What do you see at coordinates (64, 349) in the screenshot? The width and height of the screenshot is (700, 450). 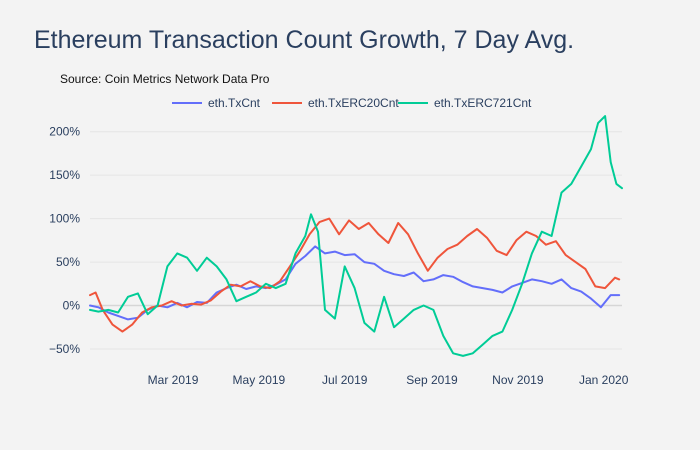 I see `y-tick-label: −50%` at bounding box center [64, 349].